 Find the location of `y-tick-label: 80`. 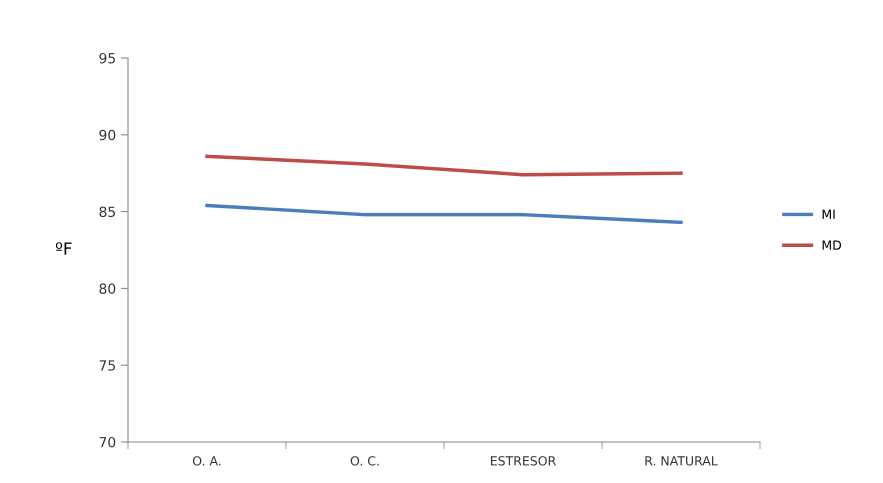

y-tick-label: 80 is located at coordinates (107, 288).